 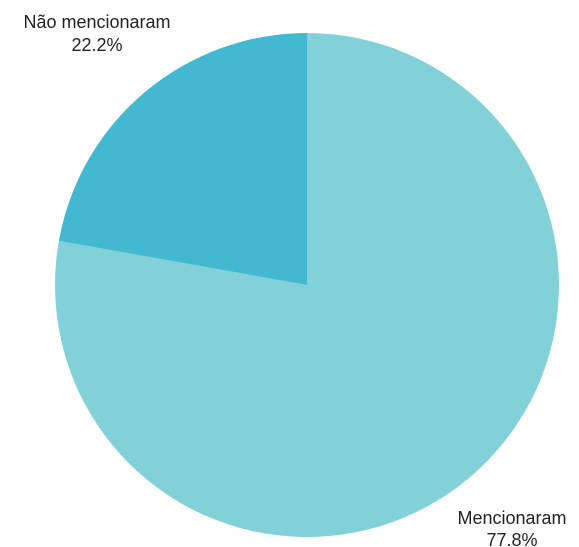 I want to click on slice-label-mencionaram: Mencionaram, so click(x=511, y=518).